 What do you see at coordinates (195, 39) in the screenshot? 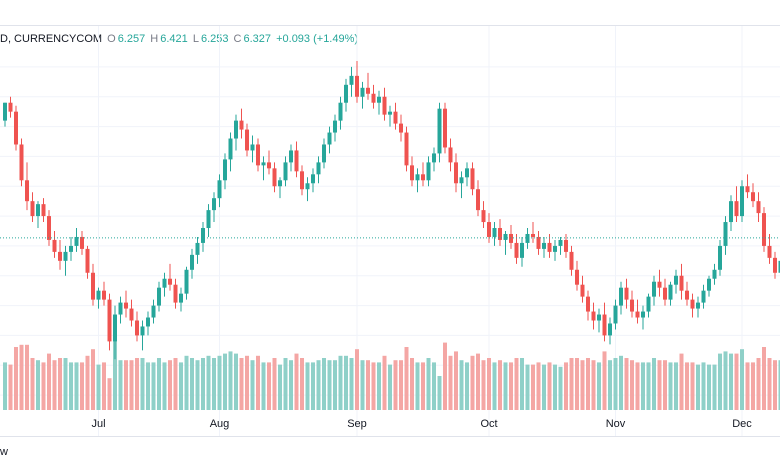
I see `low-label: L` at bounding box center [195, 39].